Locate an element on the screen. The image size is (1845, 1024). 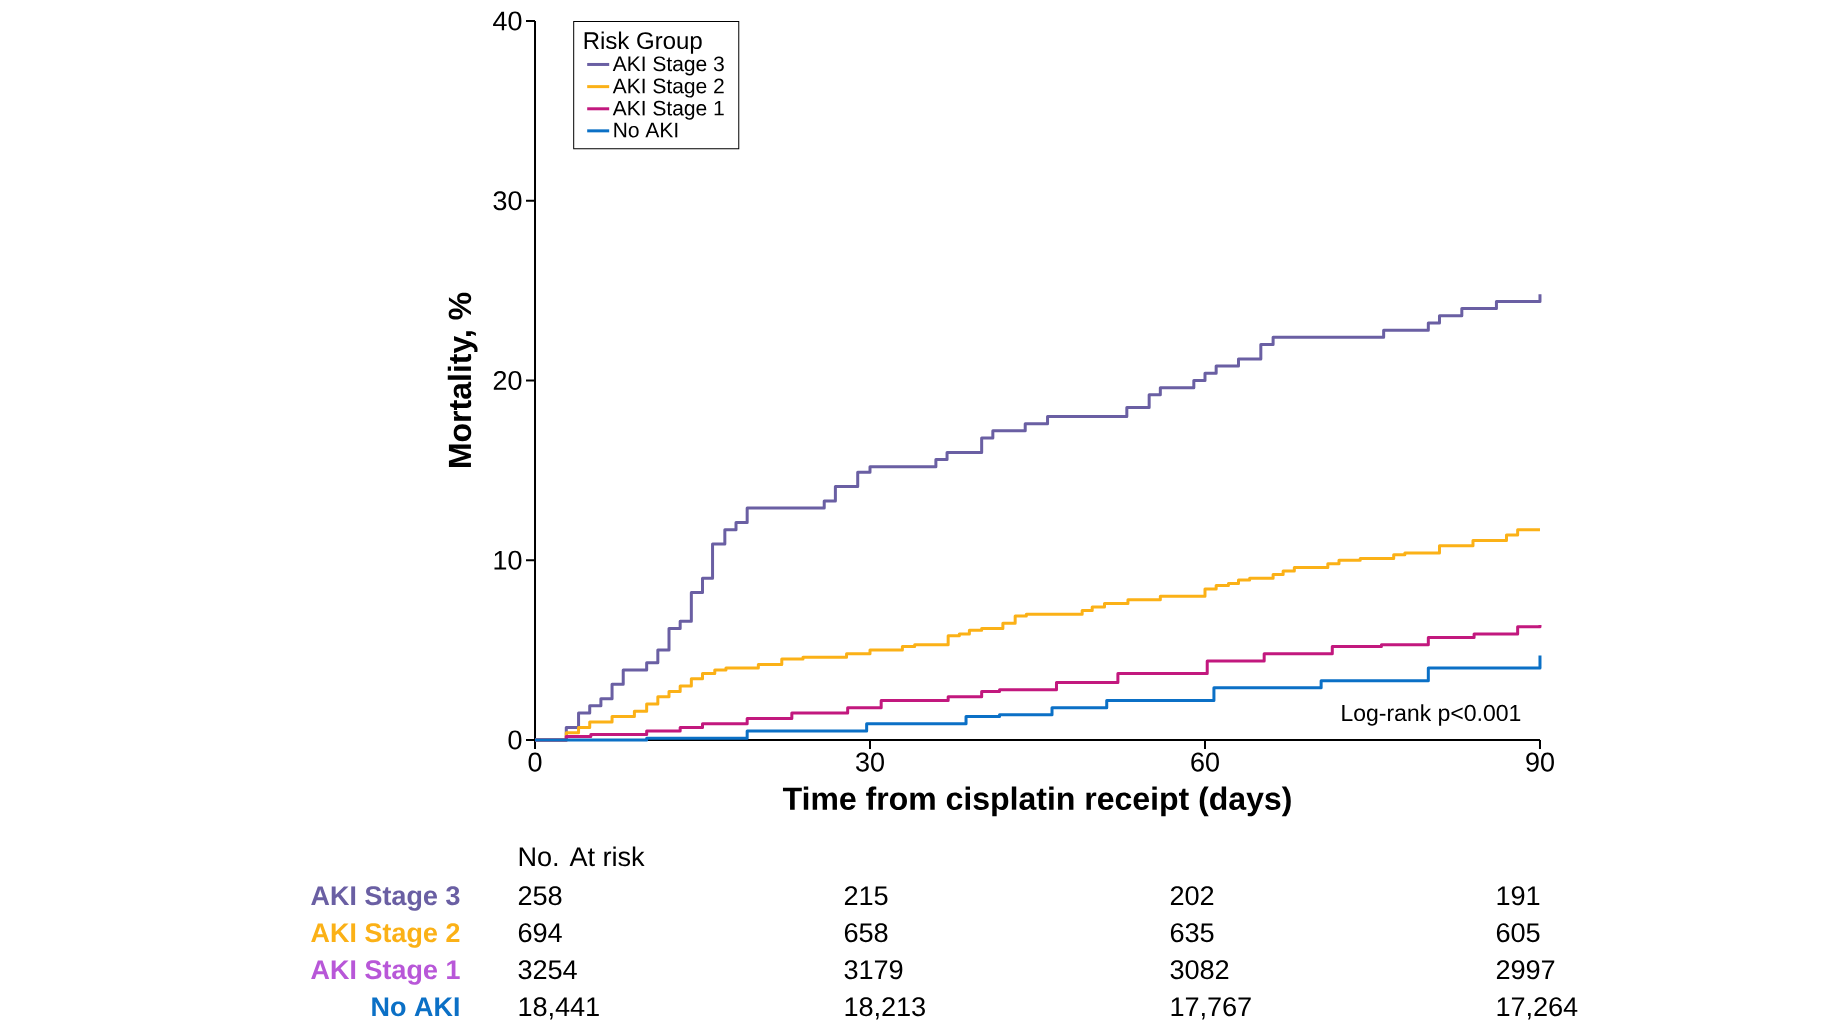
text: No. At risk is located at coordinates (582, 856).